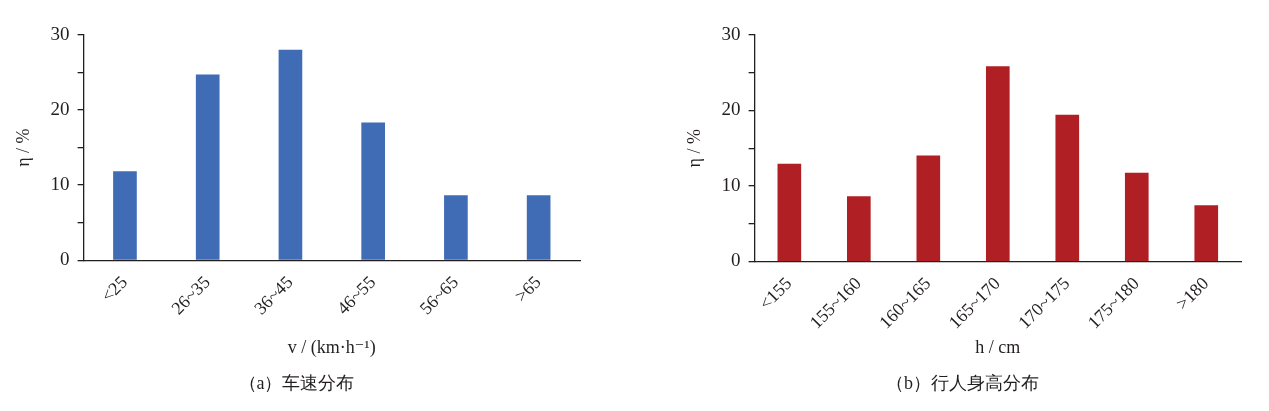  I want to click on x-axis-title: v / (km·h⁻¹), so click(331, 348).